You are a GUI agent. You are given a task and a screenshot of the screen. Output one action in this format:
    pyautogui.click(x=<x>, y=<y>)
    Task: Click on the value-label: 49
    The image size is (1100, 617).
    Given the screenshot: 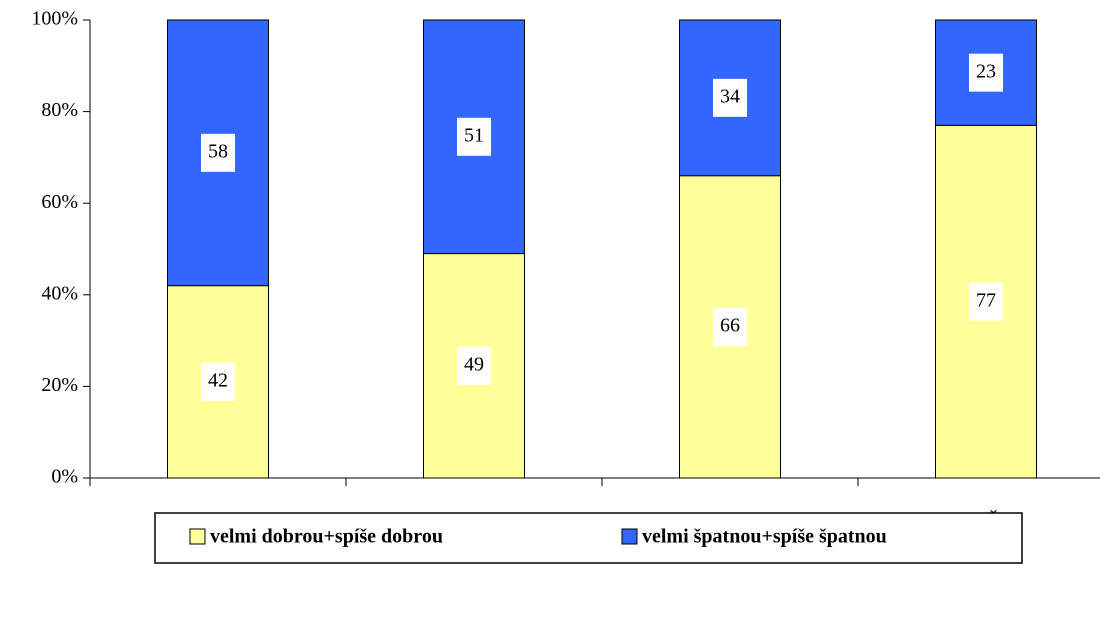 What is the action you would take?
    pyautogui.click(x=474, y=364)
    